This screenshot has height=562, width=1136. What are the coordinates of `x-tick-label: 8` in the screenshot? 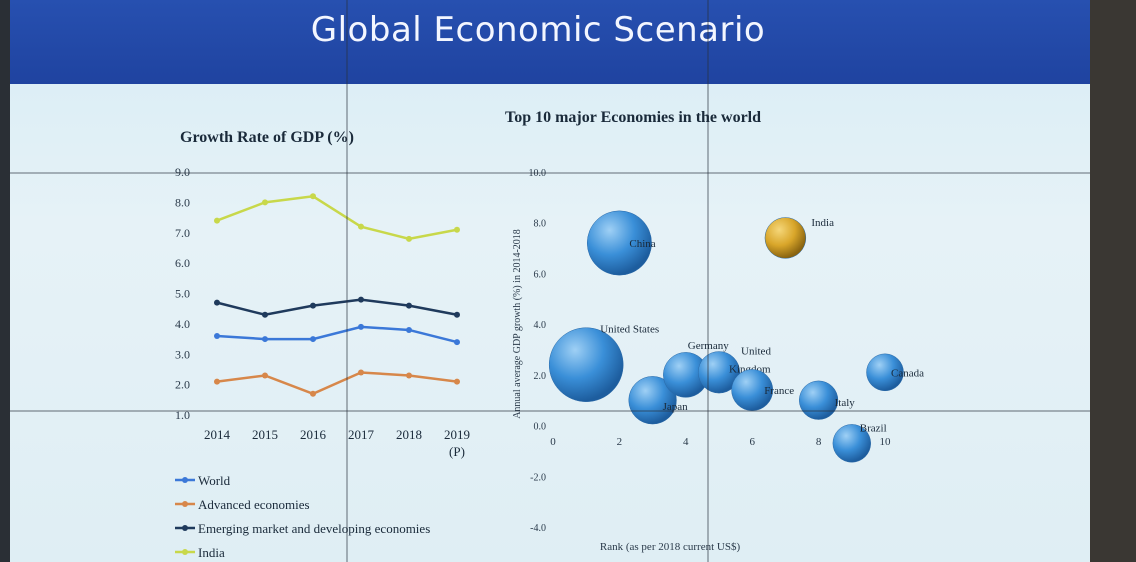 It's located at (819, 442).